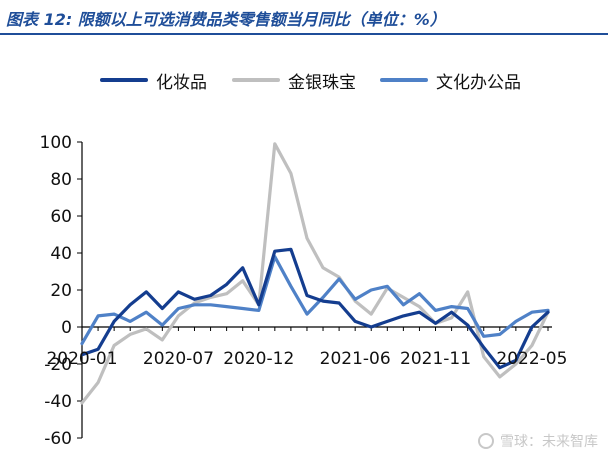  Describe the element at coordinates (61, 291) in the screenshot. I see `y-tick-label: 20` at that location.